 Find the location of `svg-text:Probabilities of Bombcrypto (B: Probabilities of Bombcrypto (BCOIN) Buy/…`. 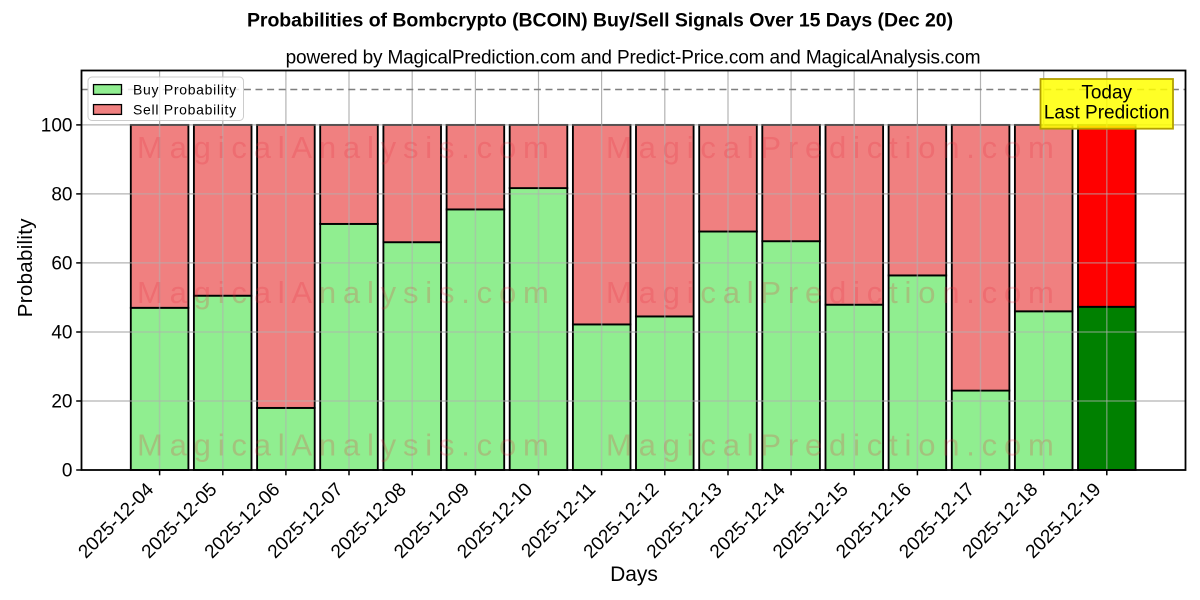

svg-text:Probabilities of Bombcrypto (B: Probabilities of Bombcrypto (BCOIN) Buy/… is located at coordinates (600, 21).